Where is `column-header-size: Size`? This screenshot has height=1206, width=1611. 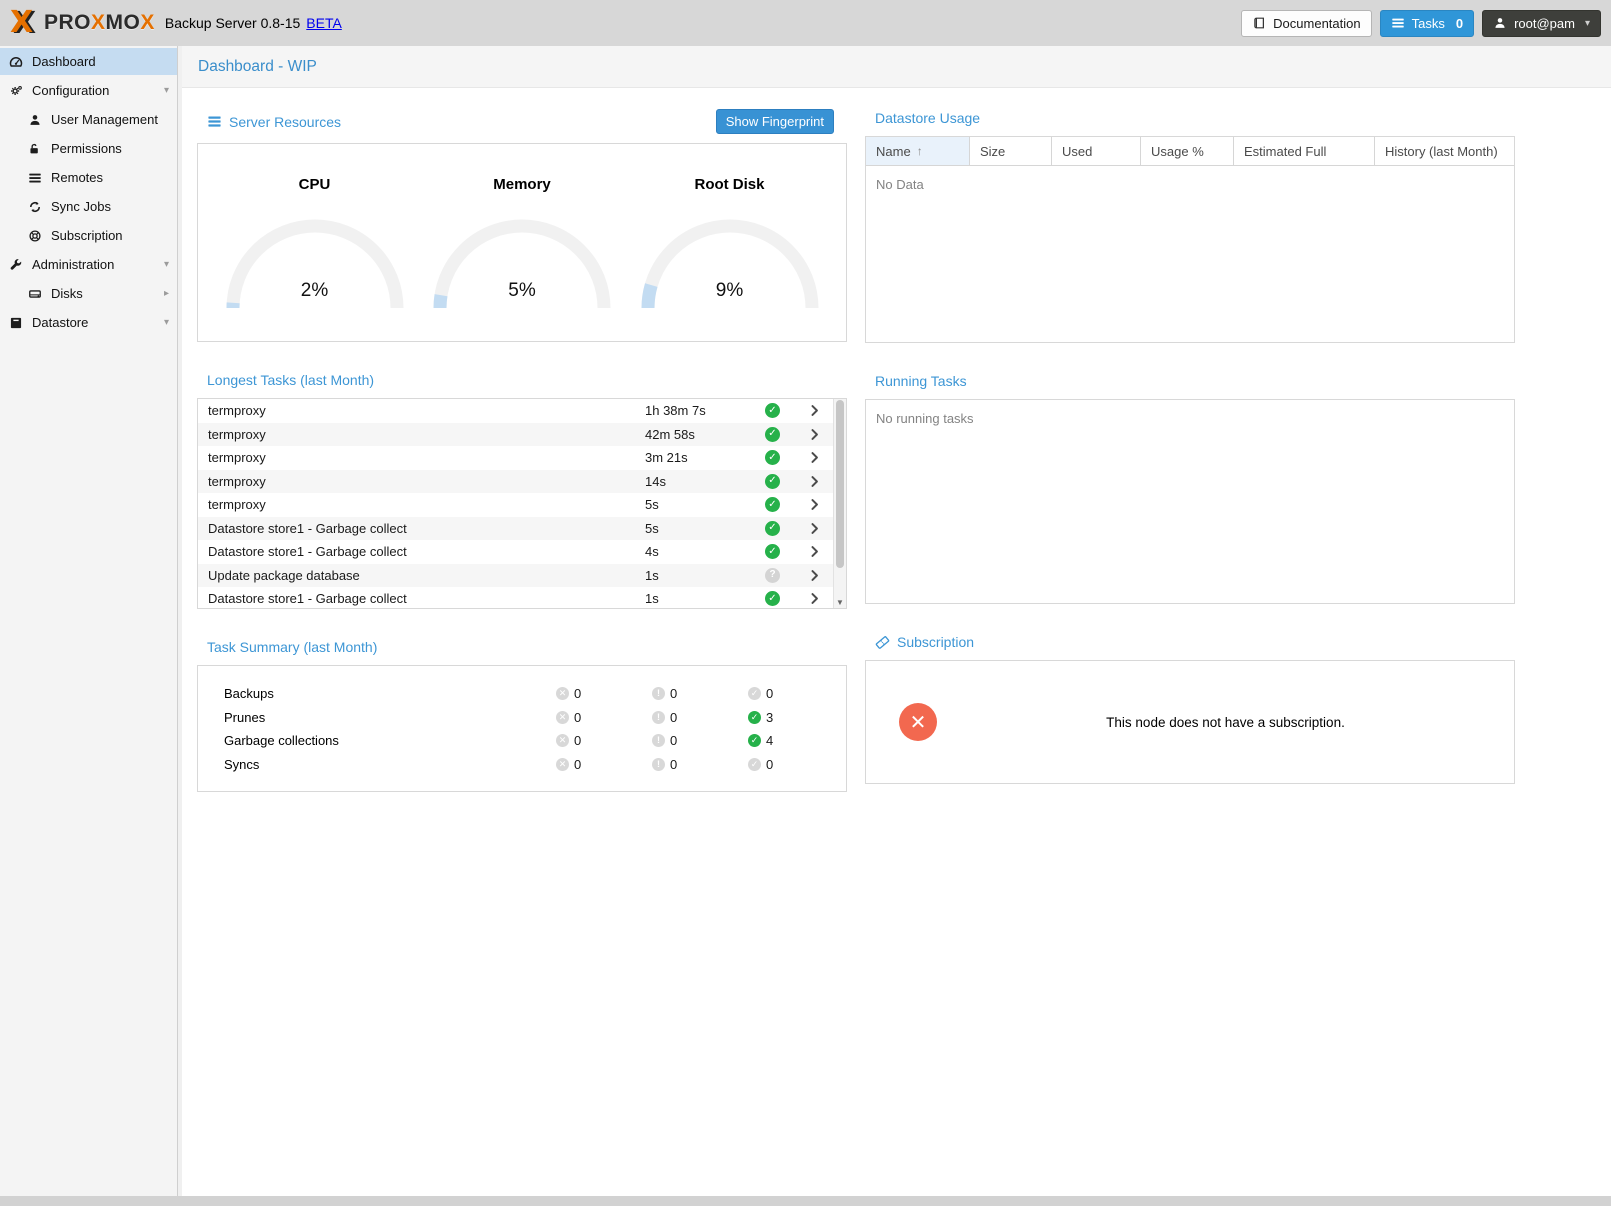 column-header-size: Size is located at coordinates (1011, 151).